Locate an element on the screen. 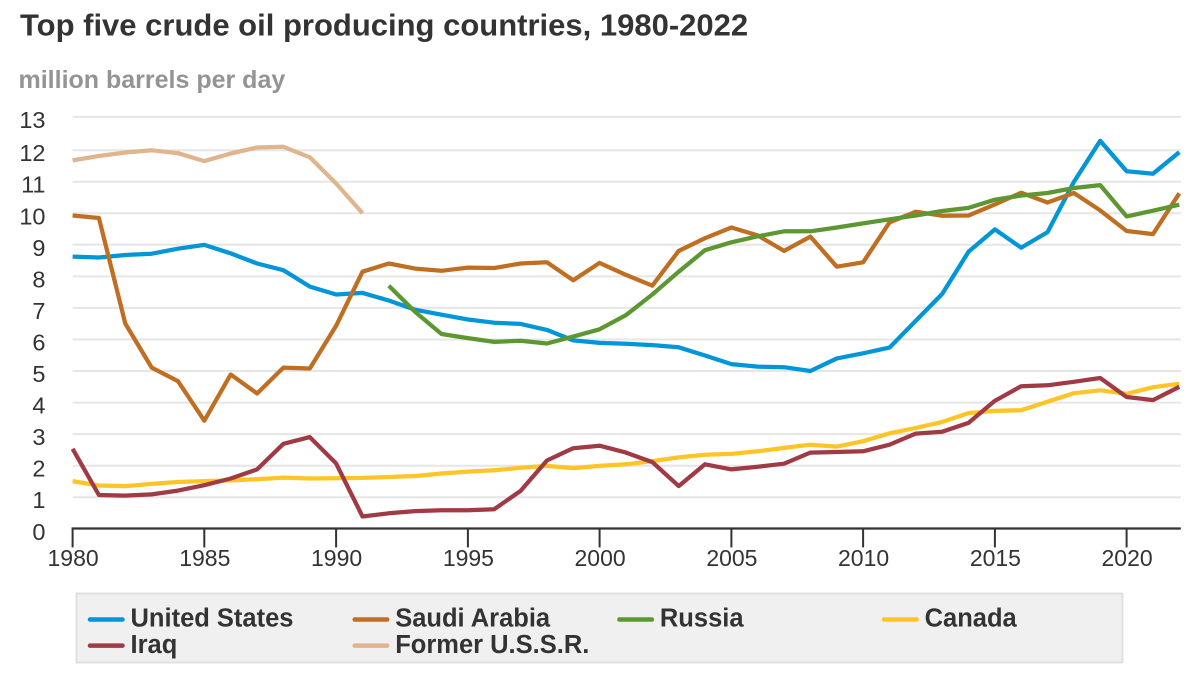 Image resolution: width=1200 pixels, height=681 pixels. svg-text: 9 is located at coordinates (38, 248).